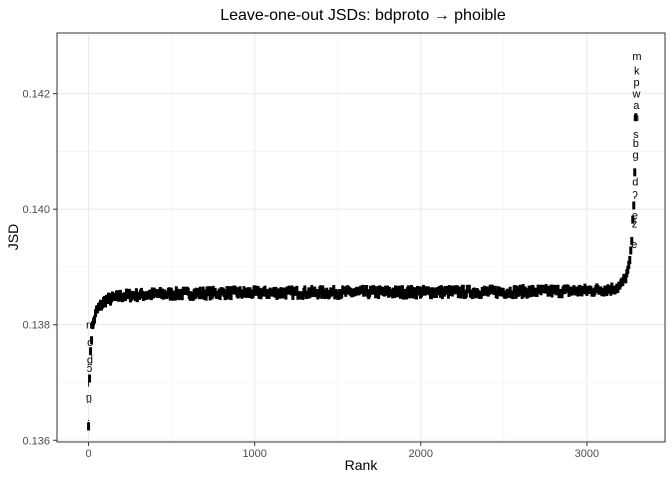 Image resolution: width=672 pixels, height=480 pixels. What do you see at coordinates (254, 454) in the screenshot?
I see `x-tick-label: 1000` at bounding box center [254, 454].